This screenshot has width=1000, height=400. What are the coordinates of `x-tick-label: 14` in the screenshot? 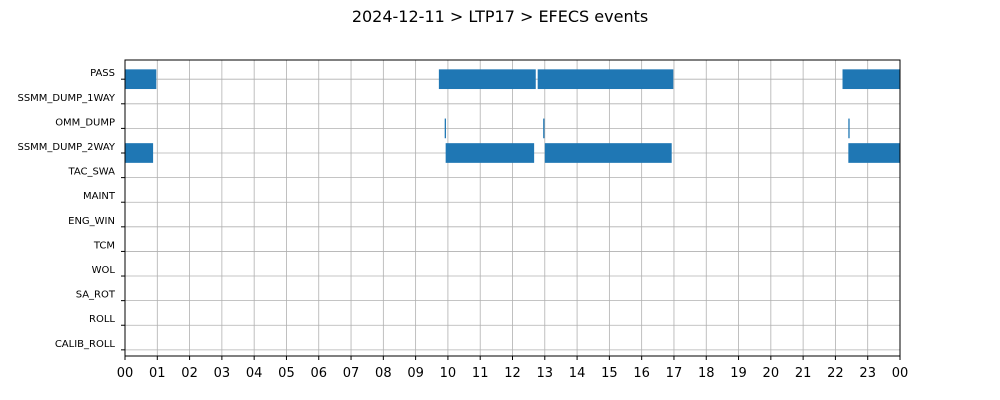 It's located at (577, 373).